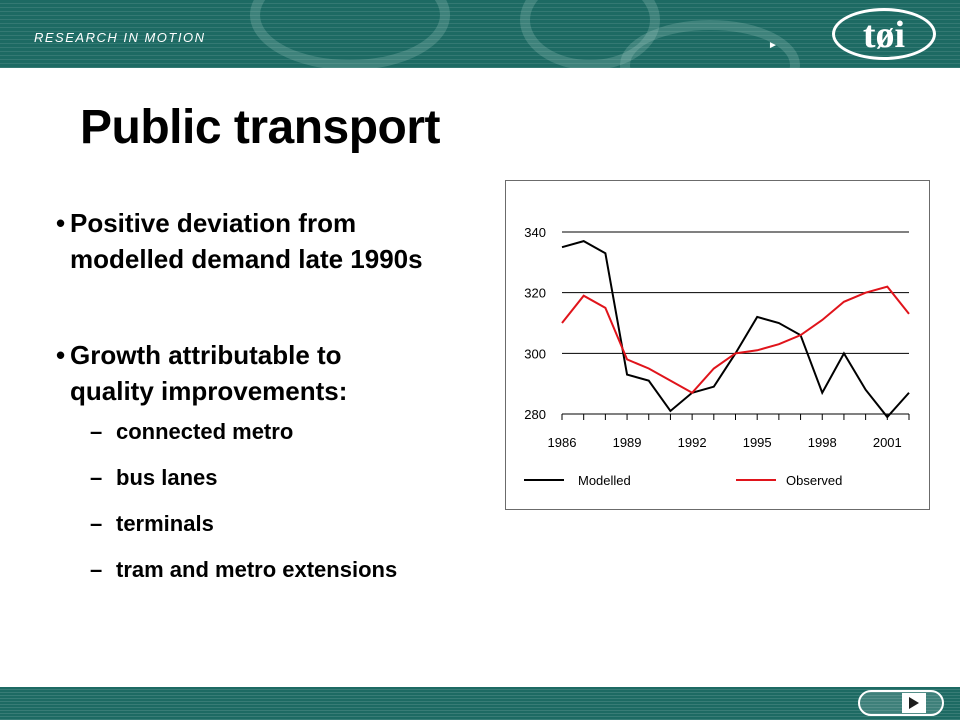 The image size is (960, 720). I want to click on sub-bullet-item: – tram and metro extensions, so click(276, 570).